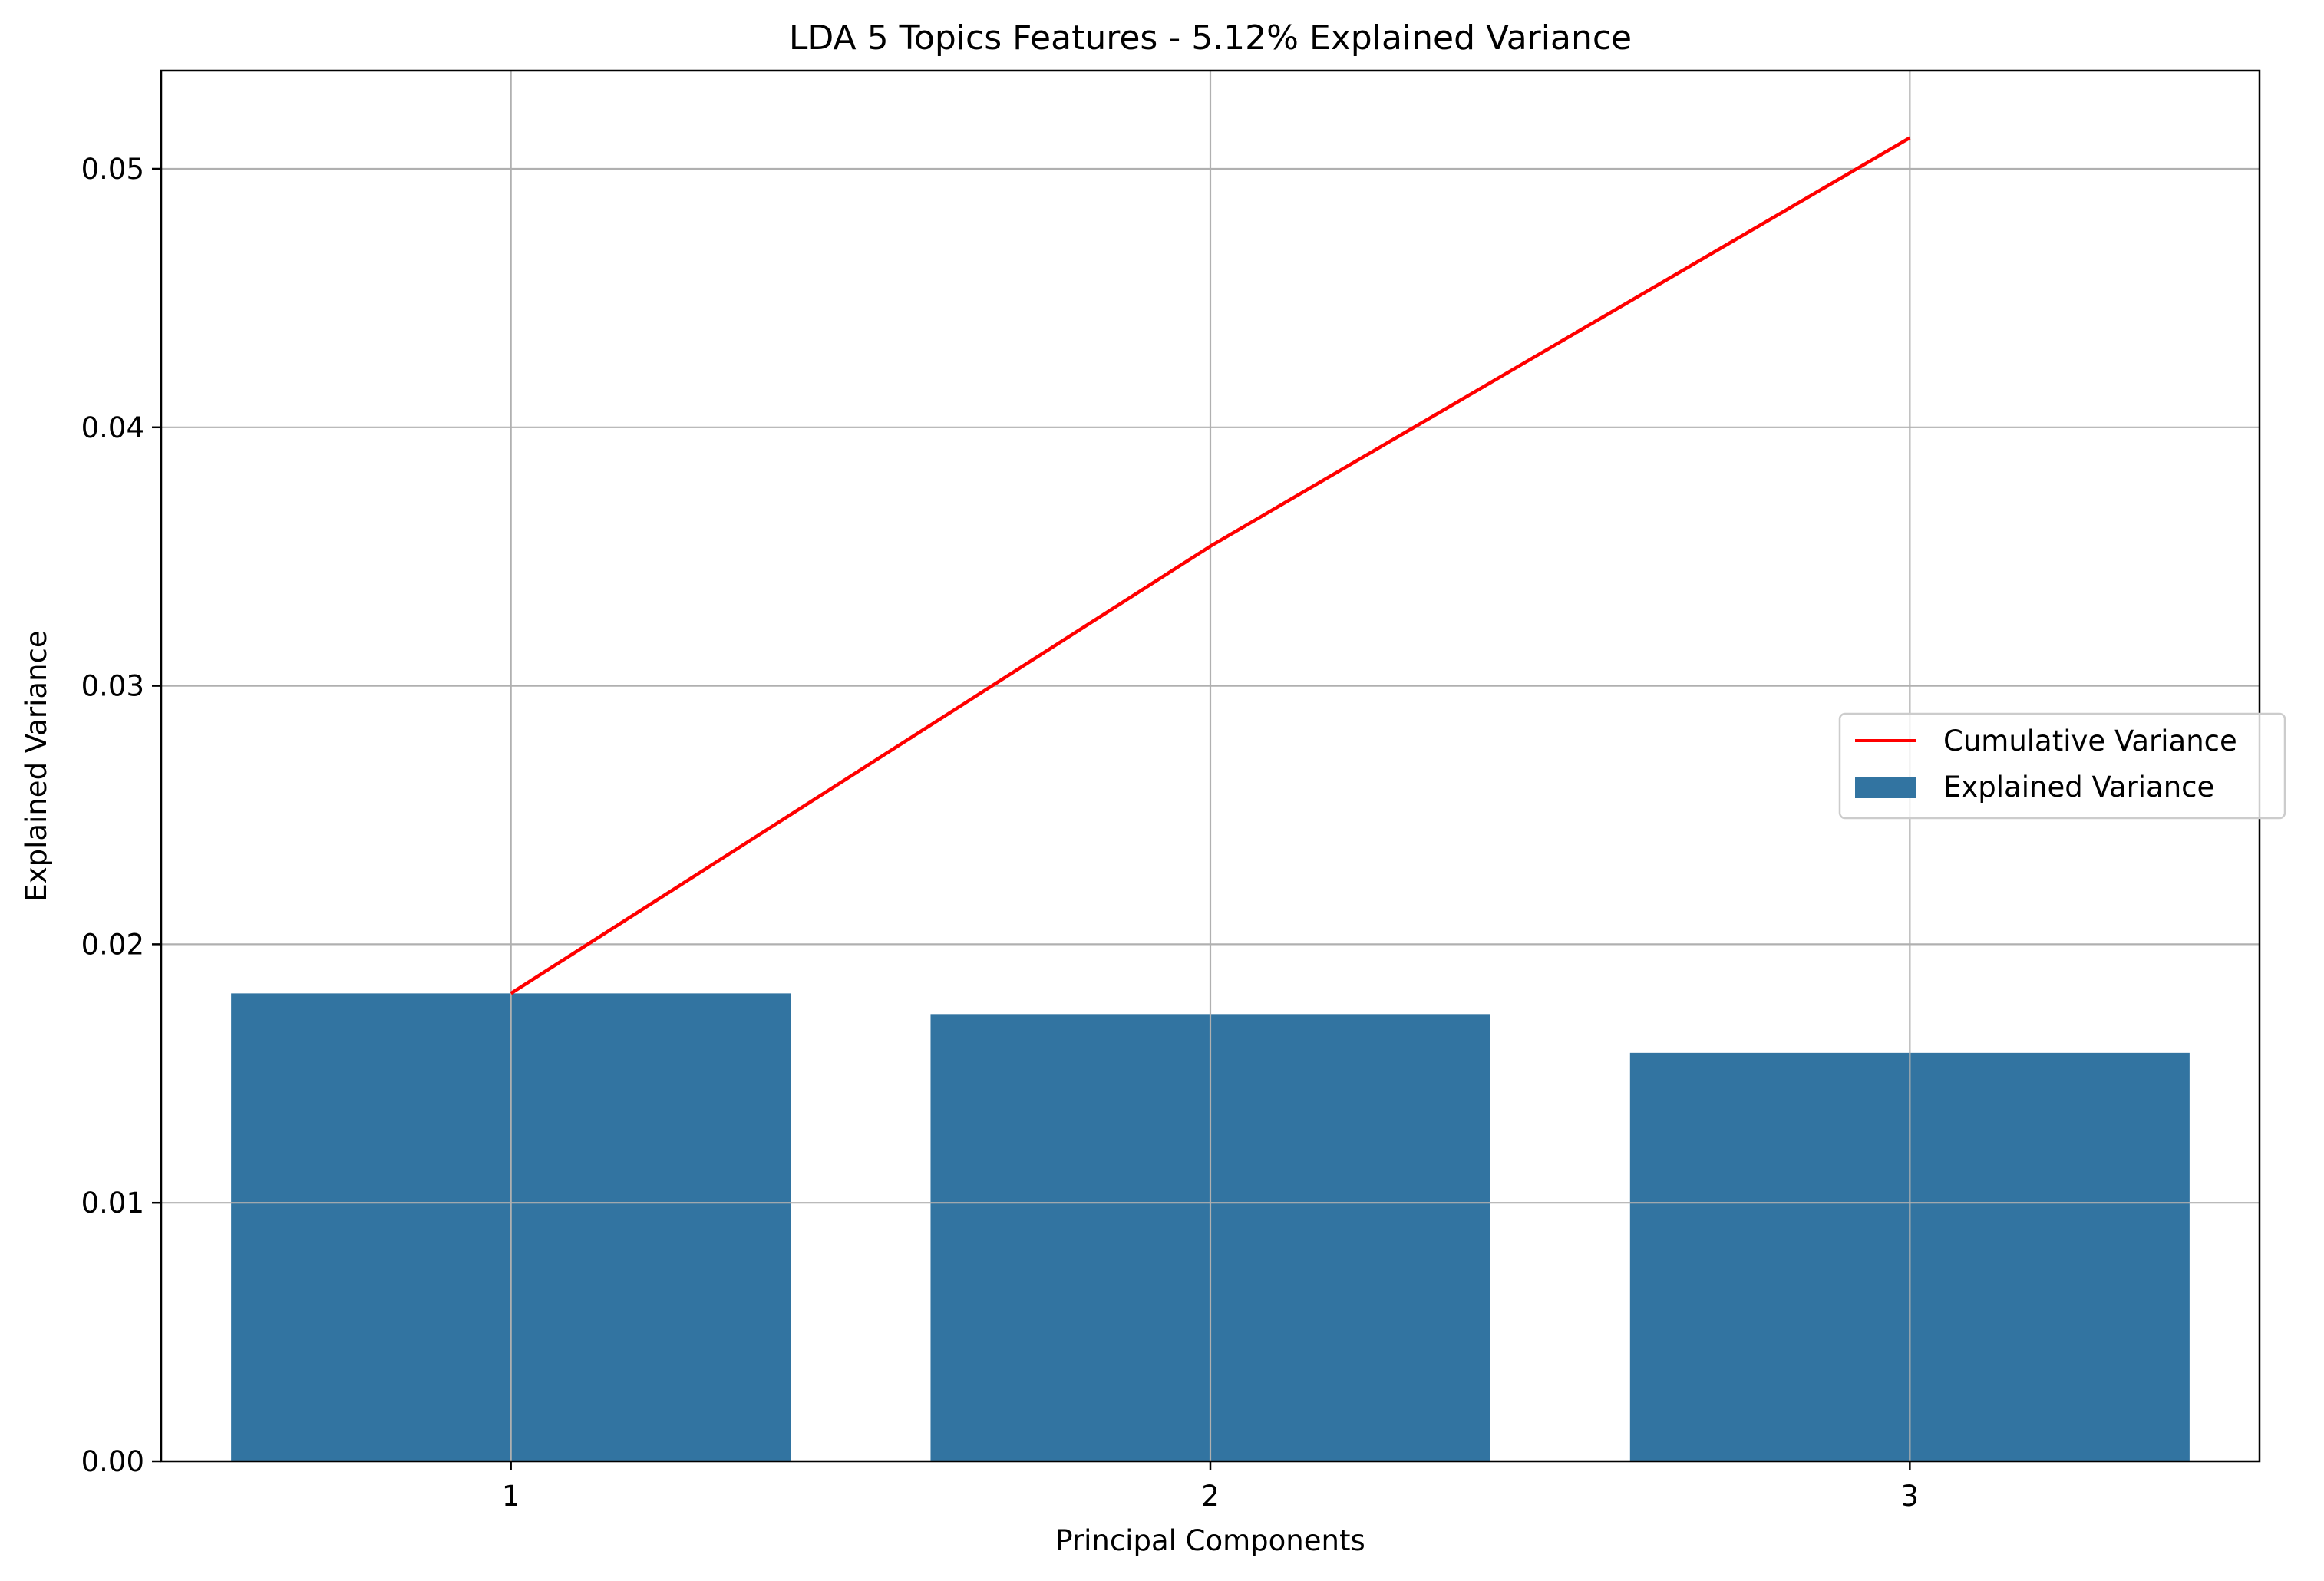  I want to click on legend: Cumulative Variance Explained Variance, so click(2062, 766).